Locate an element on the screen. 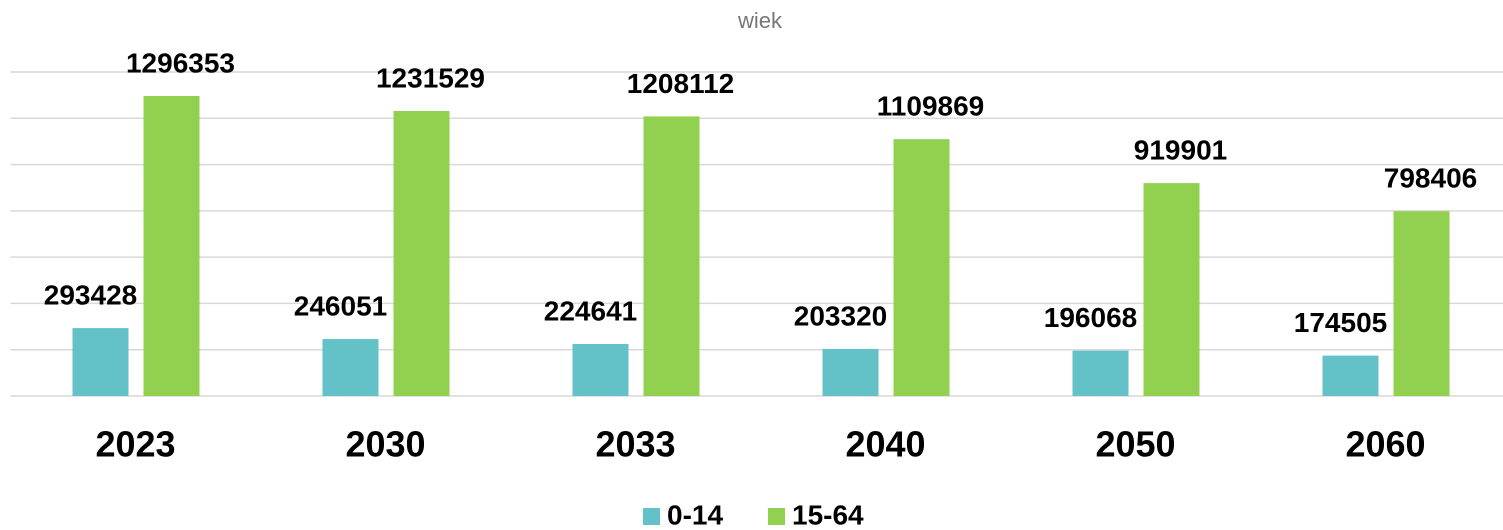 The width and height of the screenshot is (1503, 530). x-tick-label: 2060 is located at coordinates (1385, 444).